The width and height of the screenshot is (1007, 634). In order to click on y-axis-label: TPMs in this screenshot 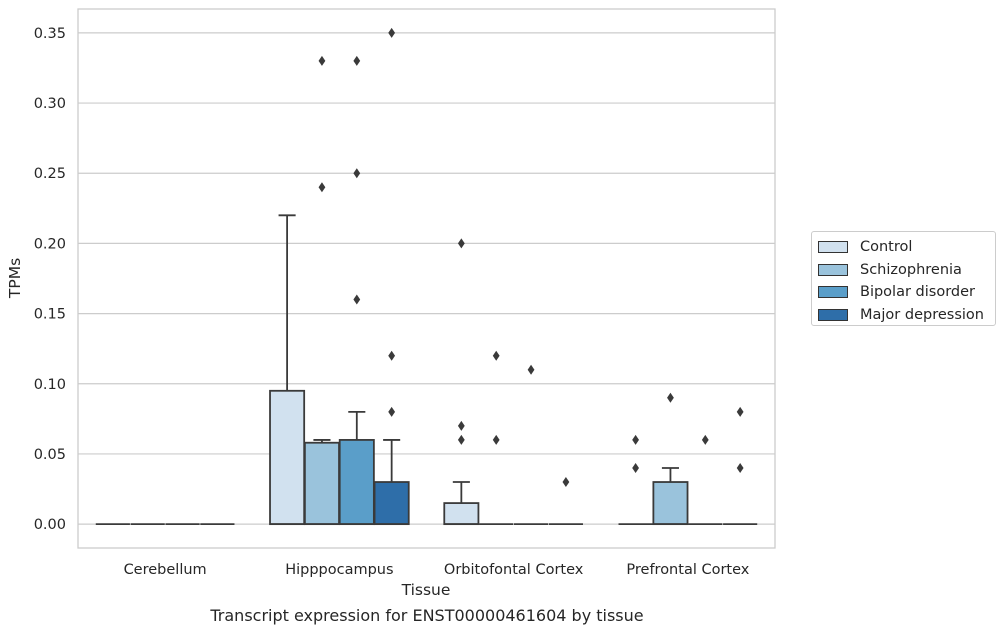, I will do `click(15, 278)`.